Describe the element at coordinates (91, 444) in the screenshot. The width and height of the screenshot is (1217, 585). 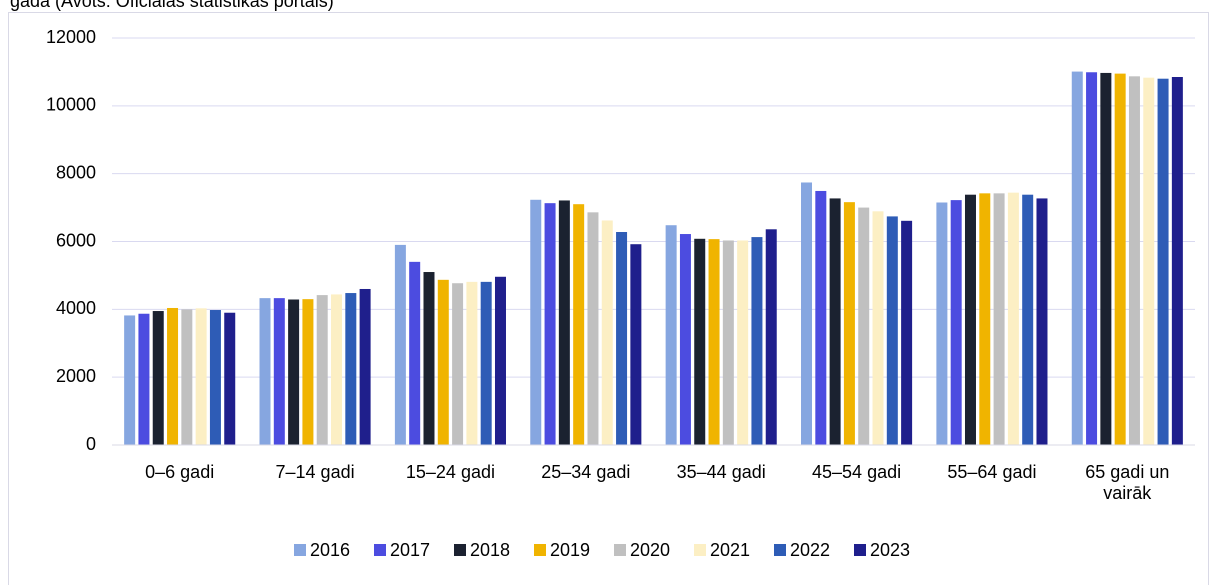
I see `y-tick-label: 0` at that location.